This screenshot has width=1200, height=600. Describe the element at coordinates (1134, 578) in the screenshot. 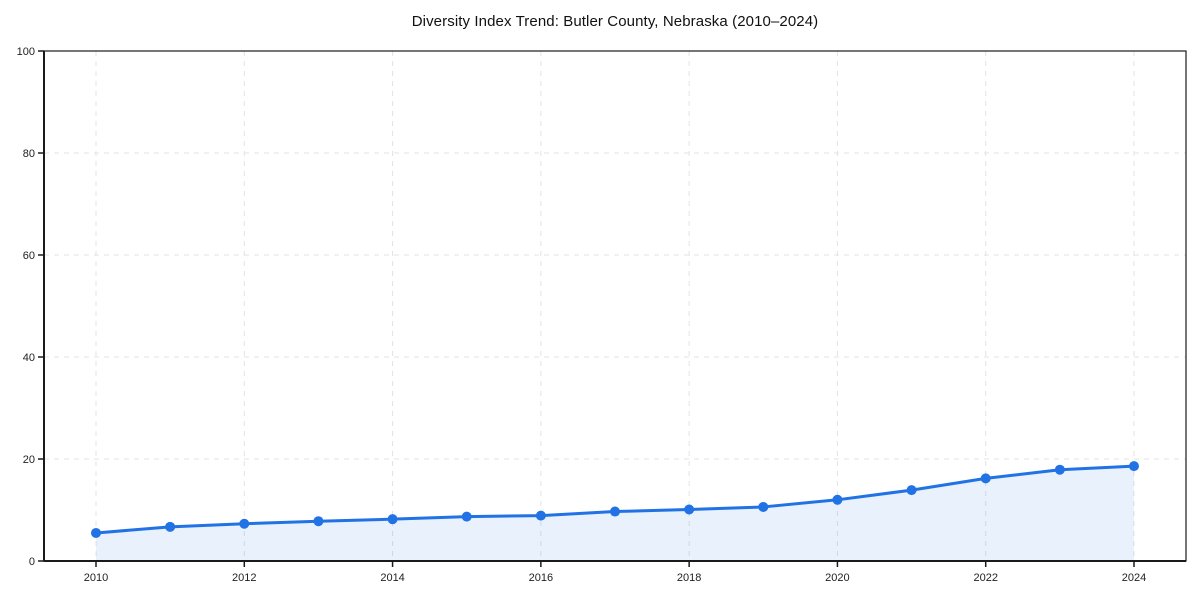

I see `x-tick-label: 2024` at that location.